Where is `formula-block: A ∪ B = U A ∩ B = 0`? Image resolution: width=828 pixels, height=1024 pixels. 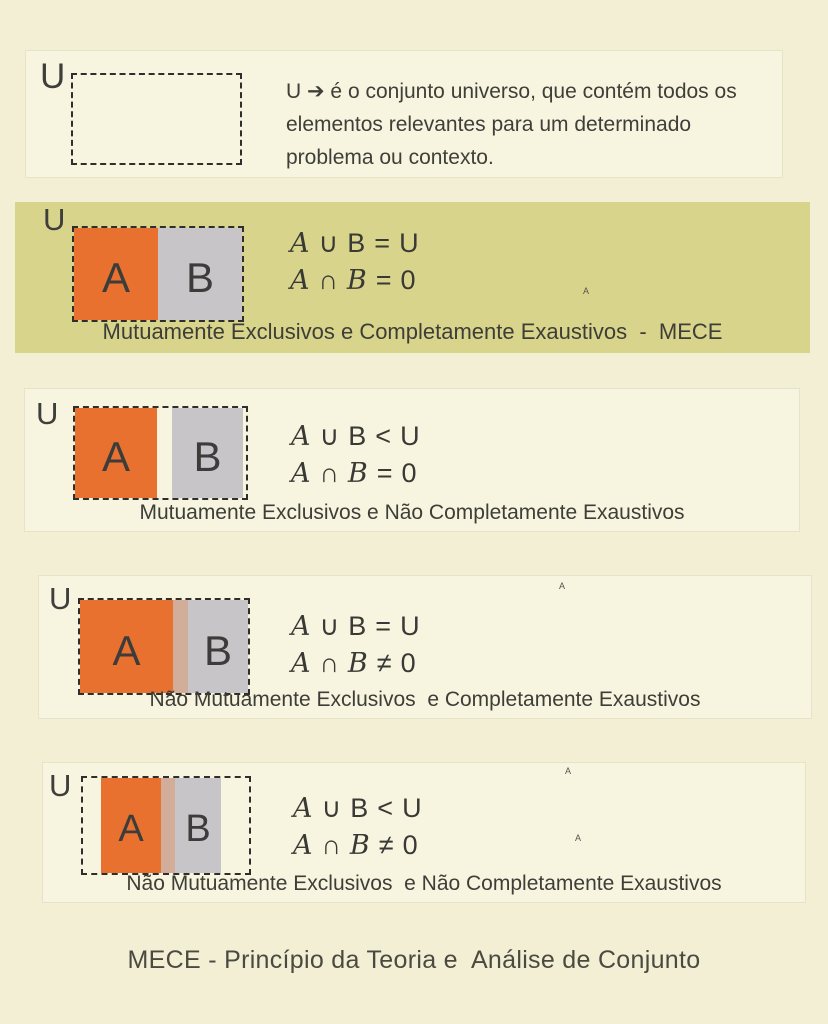
formula-block: A ∪ B = U A ∩ B = 0 is located at coordinates (354, 262).